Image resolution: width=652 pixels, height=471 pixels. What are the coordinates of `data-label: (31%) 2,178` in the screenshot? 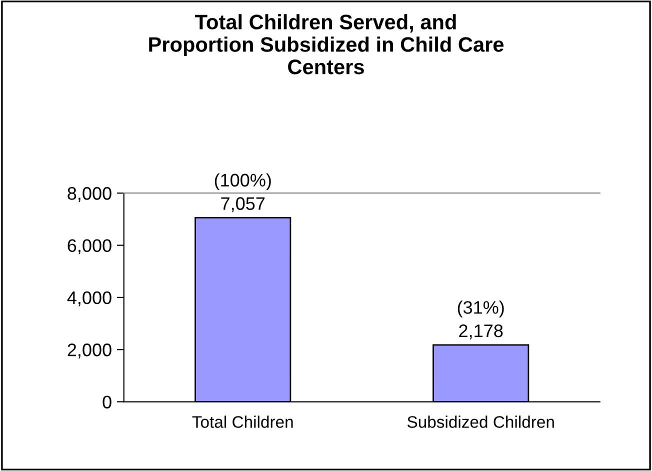 It's located at (481, 320).